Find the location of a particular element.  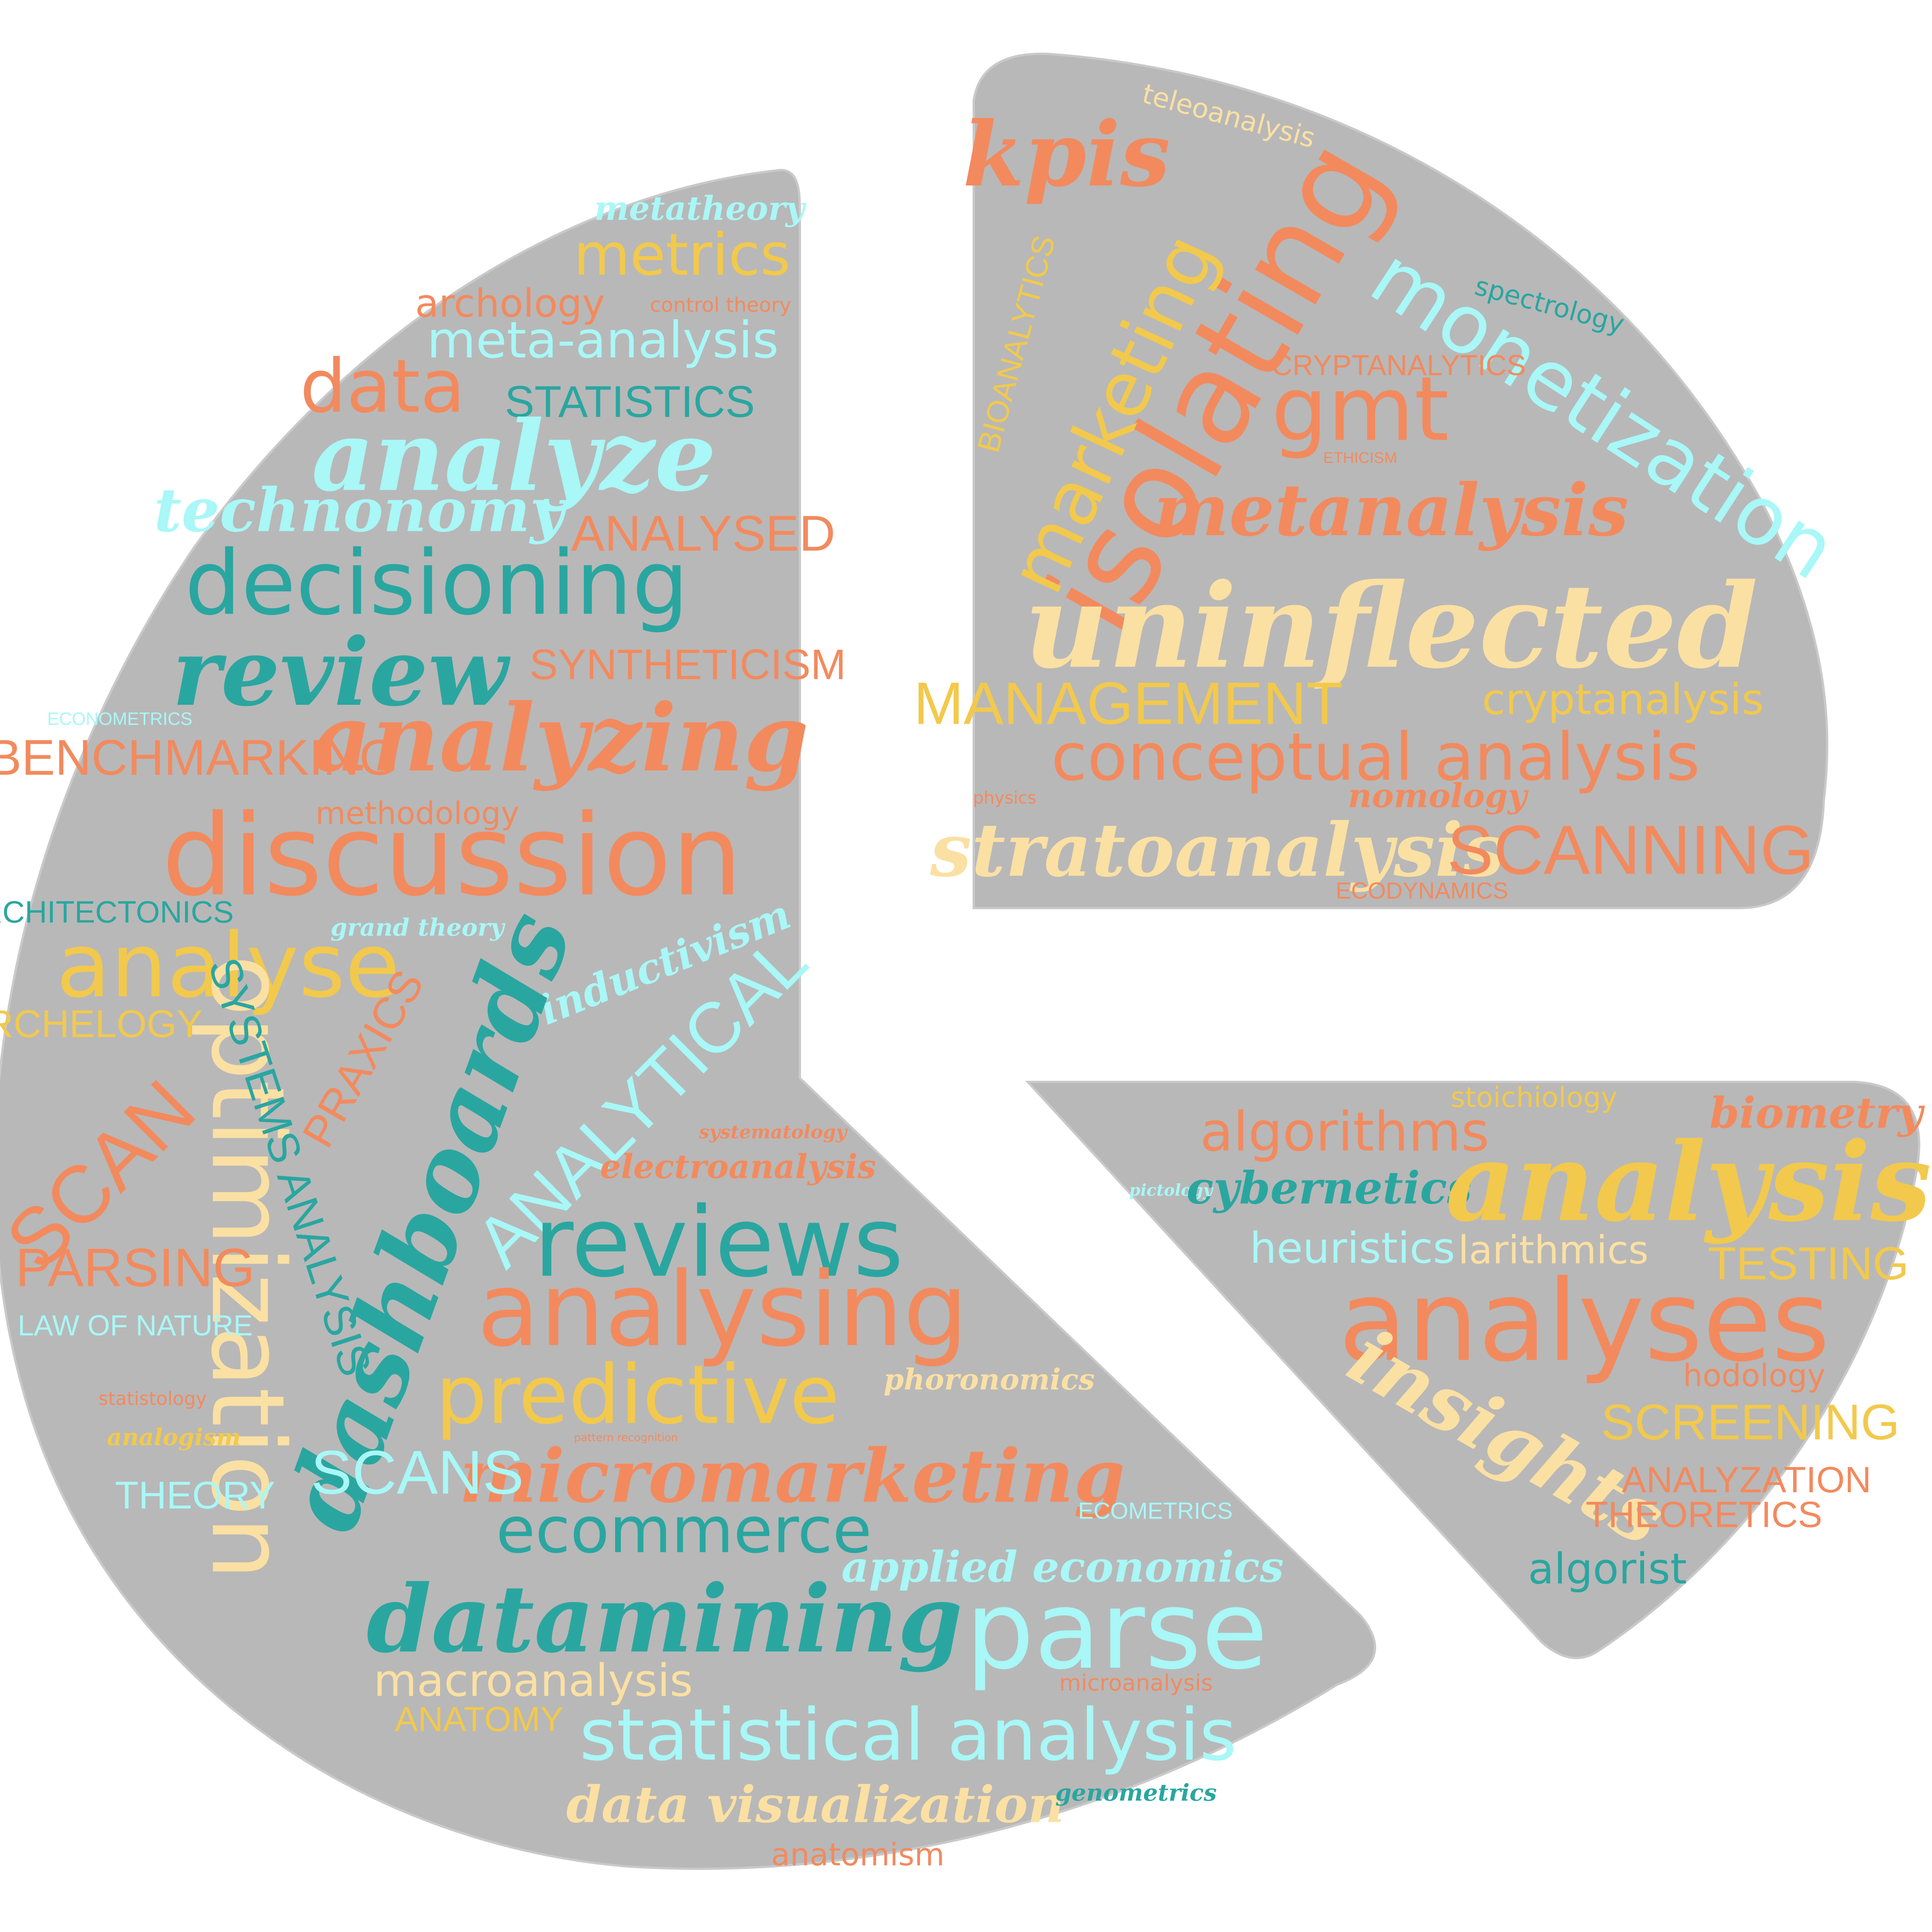

word-statistics: STATISTICS is located at coordinates (630, 402).